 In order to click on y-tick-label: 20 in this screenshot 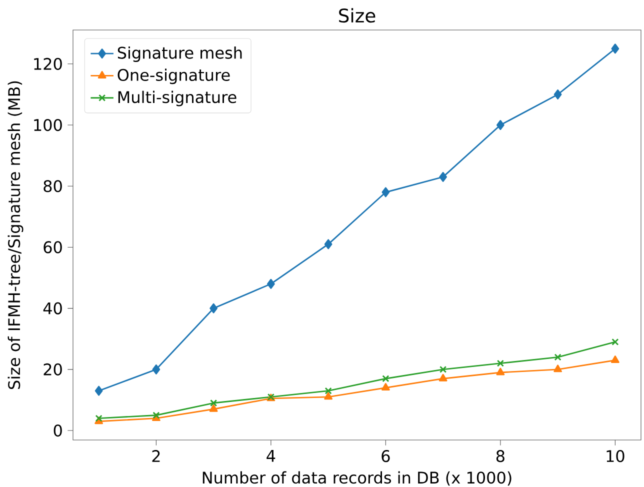, I will do `click(53, 369)`.